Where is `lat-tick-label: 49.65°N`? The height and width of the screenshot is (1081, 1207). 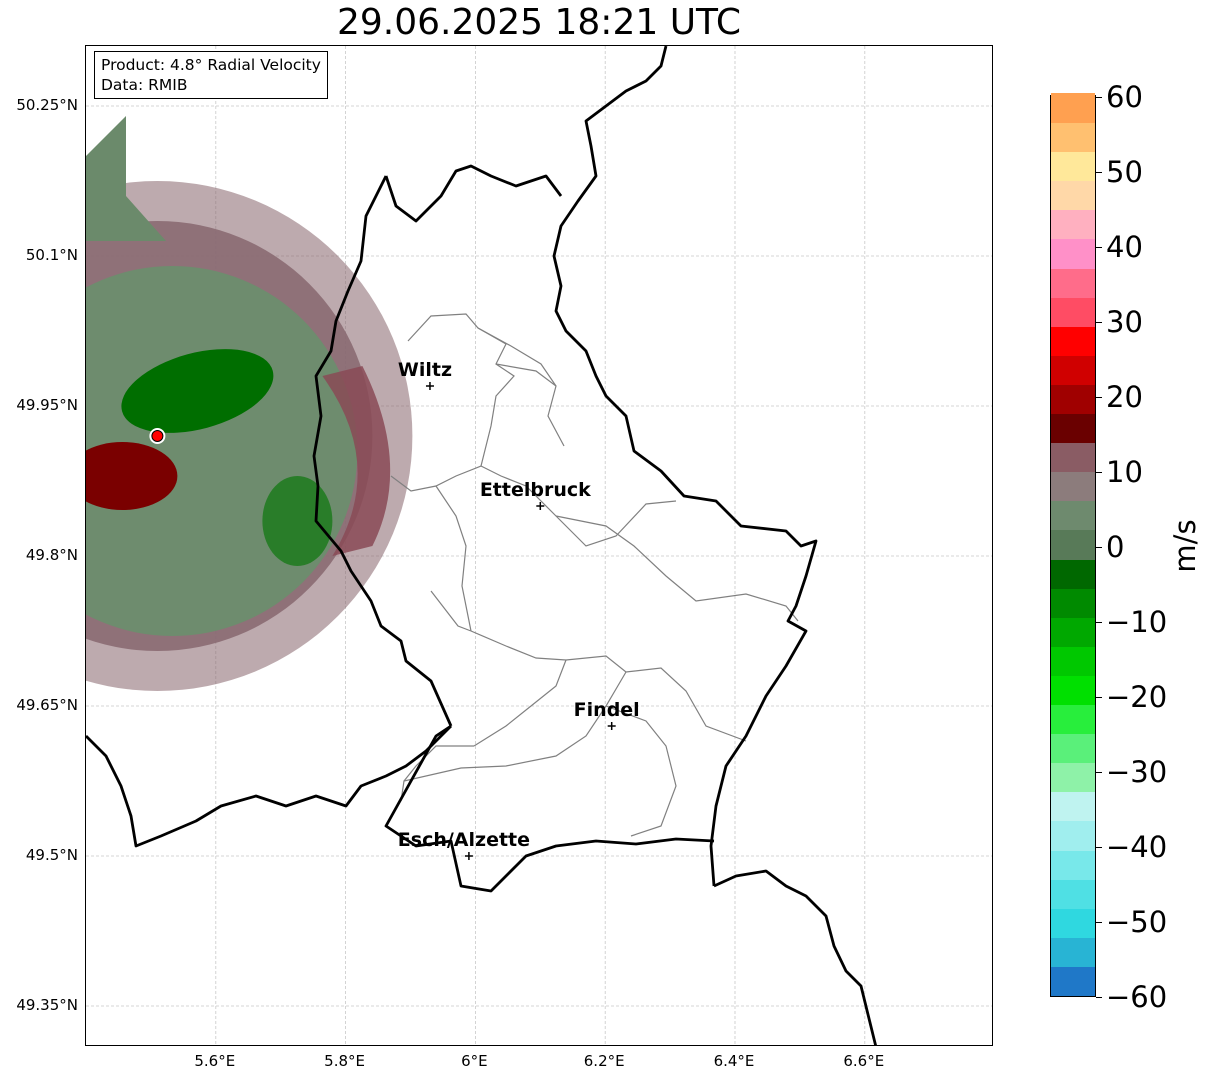 lat-tick-label: 49.65°N is located at coordinates (47, 705).